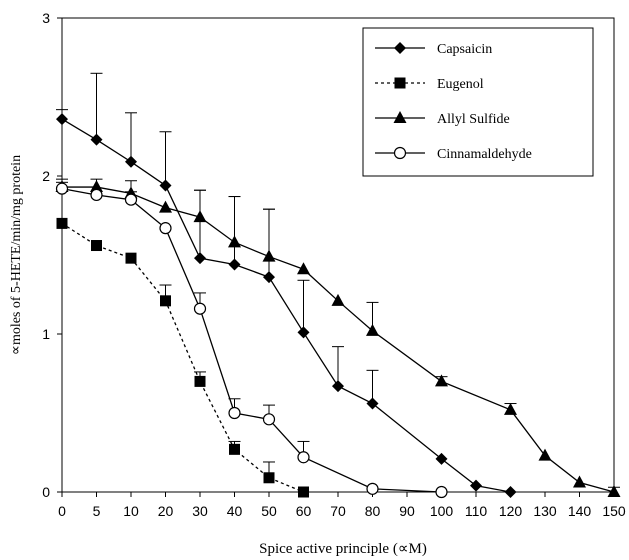  What do you see at coordinates (269, 511) in the screenshot?
I see `x-tick-label: 50` at bounding box center [269, 511].